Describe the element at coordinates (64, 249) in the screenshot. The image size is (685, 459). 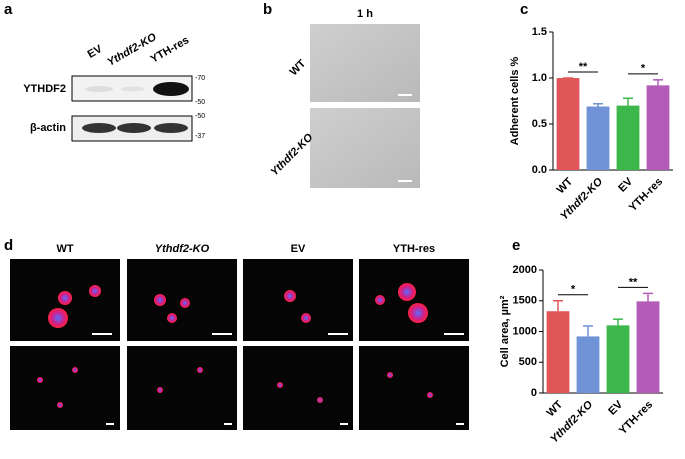
I see `column-label: WT` at that location.